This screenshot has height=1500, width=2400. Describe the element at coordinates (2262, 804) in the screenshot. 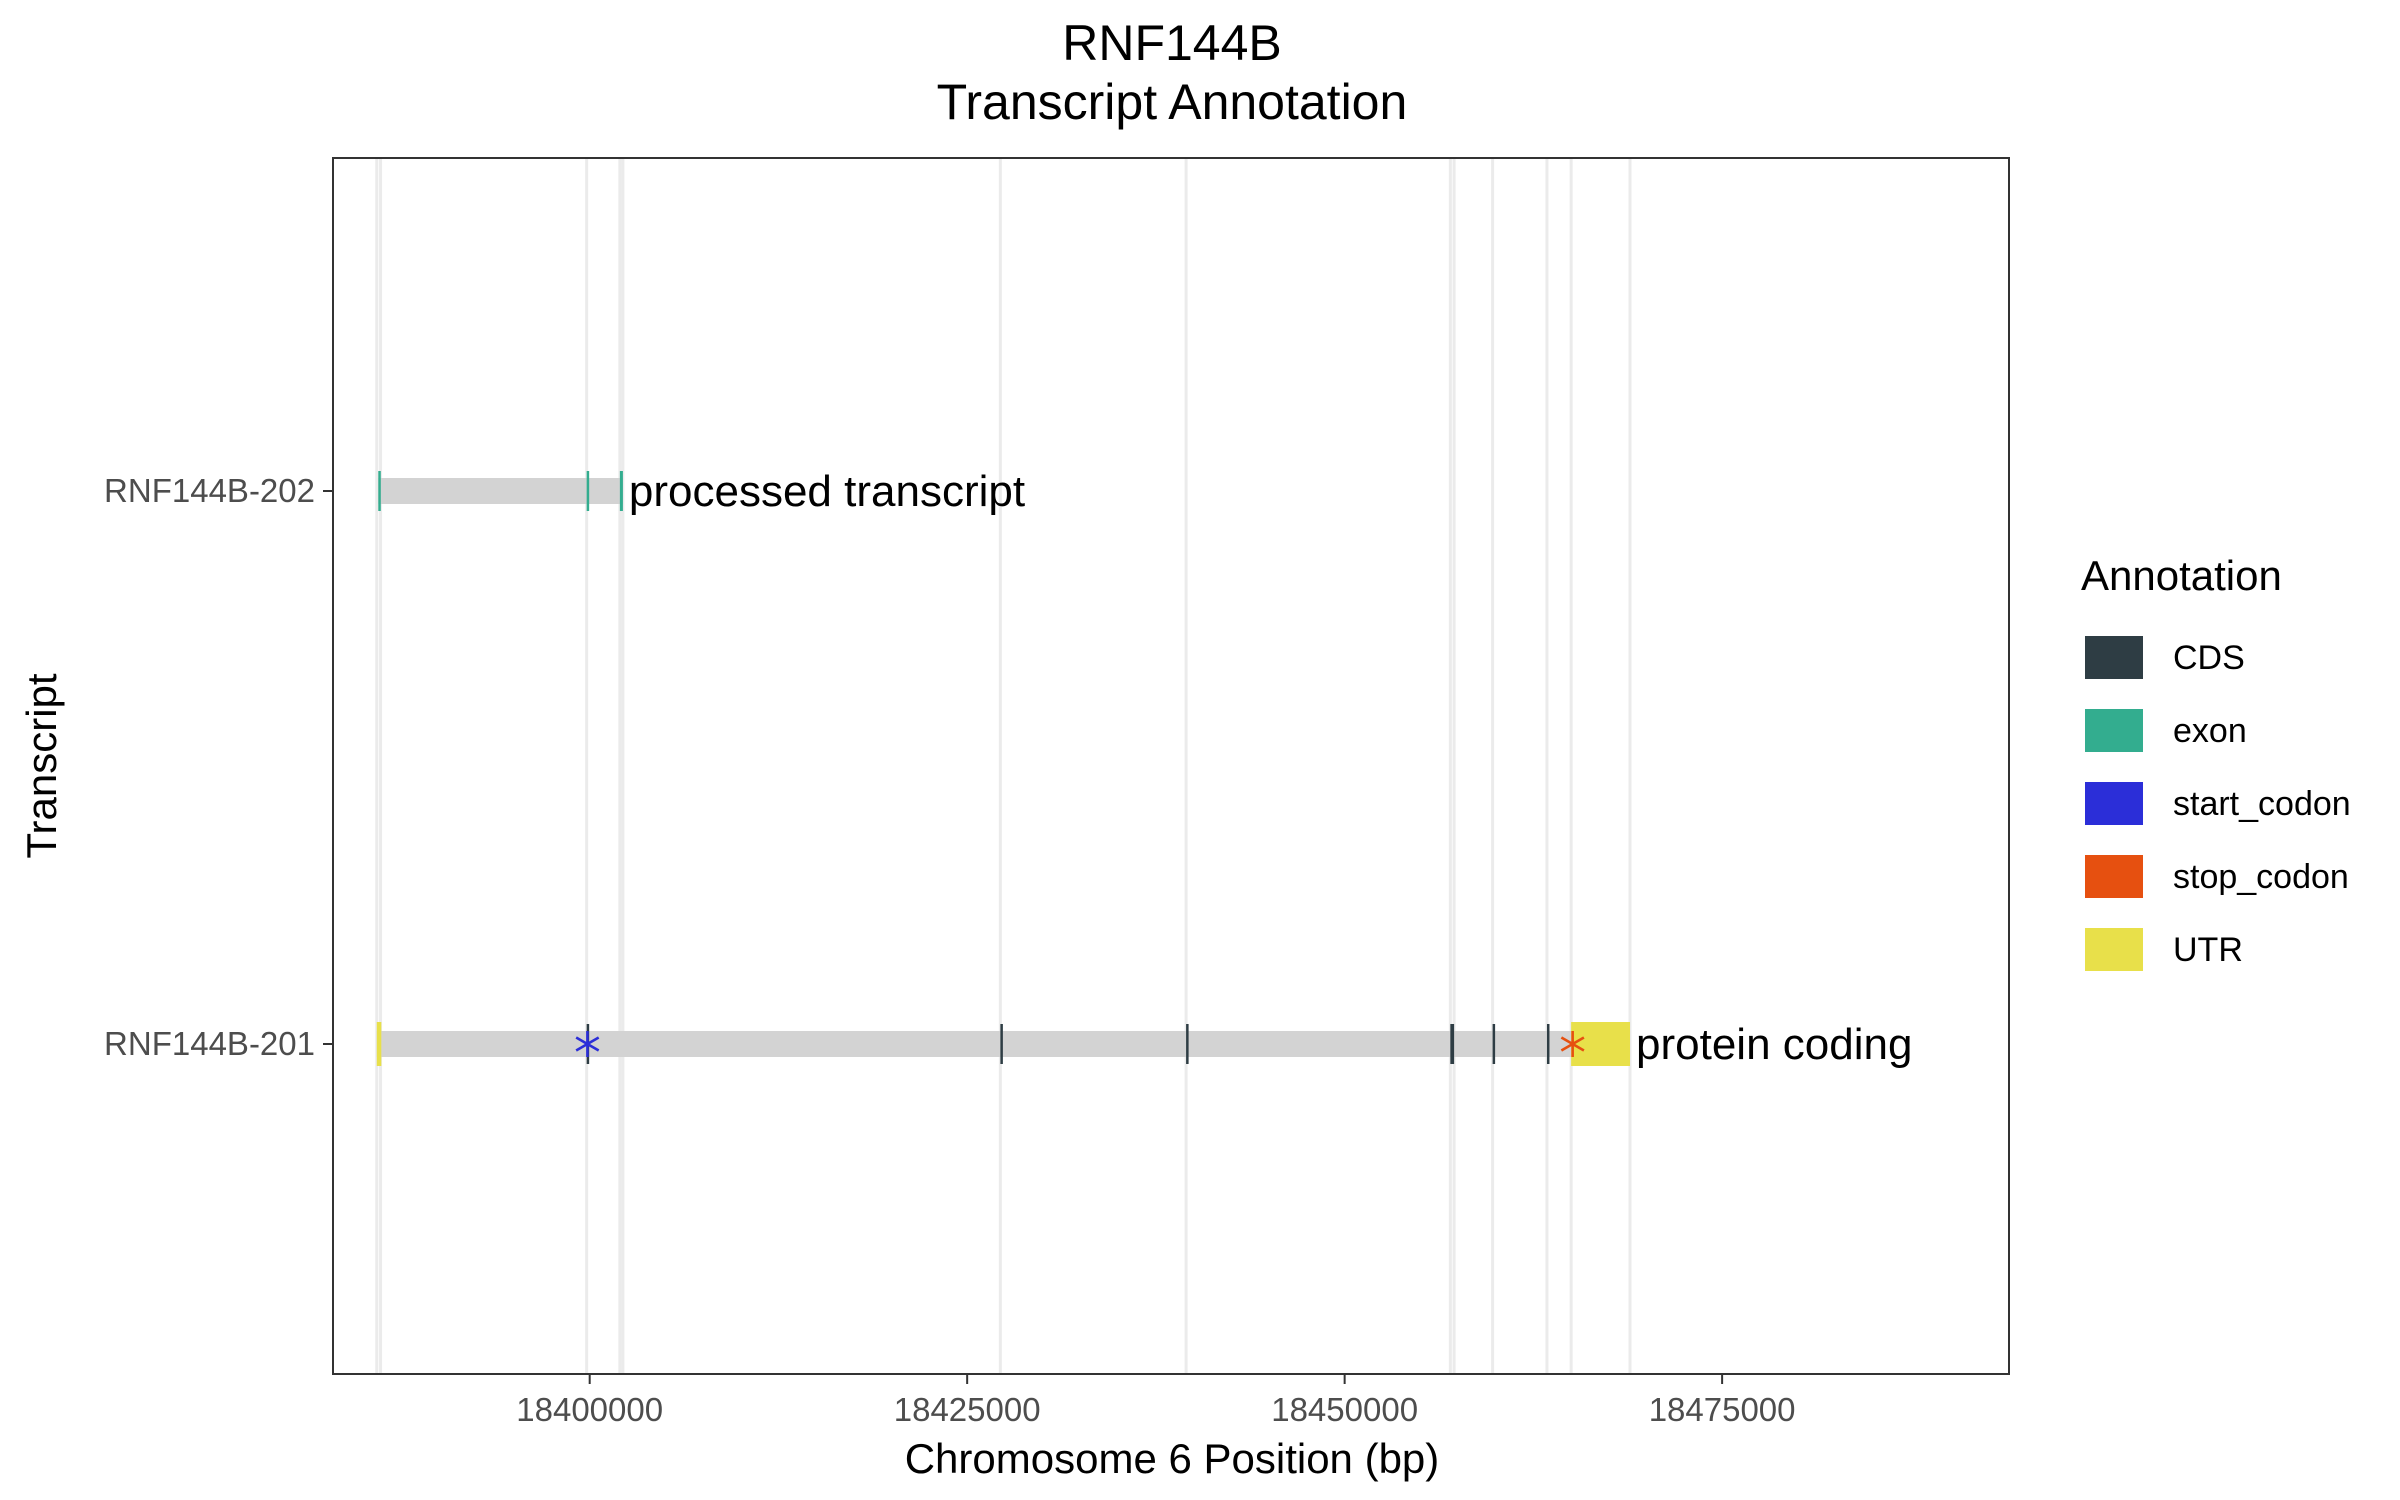

I see `legend-label: start_codon` at that location.